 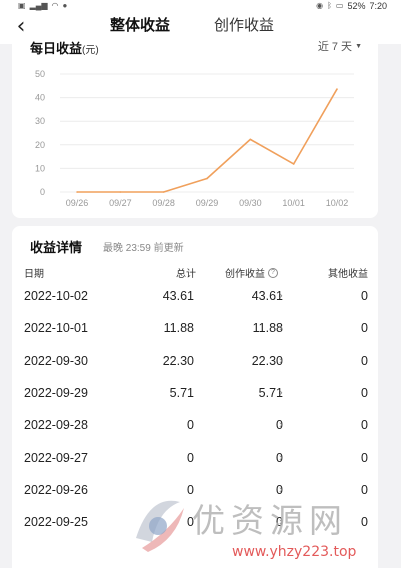 I want to click on earnings-row: 2022-09-26 0 0 0 ›, so click(x=195, y=492).